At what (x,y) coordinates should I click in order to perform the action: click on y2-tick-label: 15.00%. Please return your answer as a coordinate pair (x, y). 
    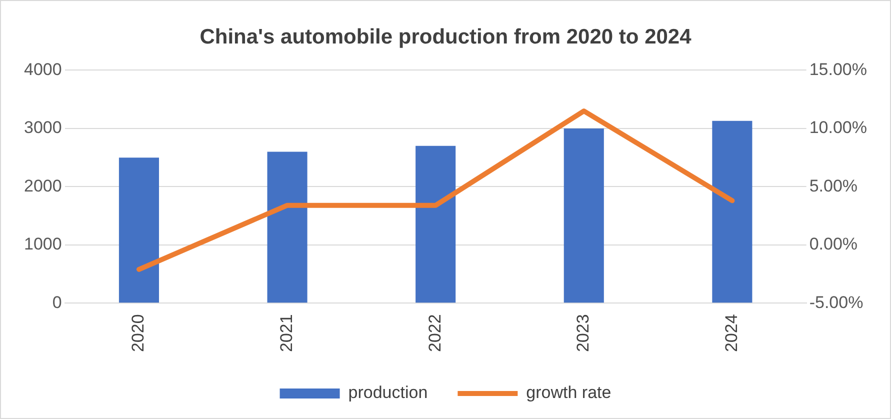
    Looking at the image, I should click on (838, 69).